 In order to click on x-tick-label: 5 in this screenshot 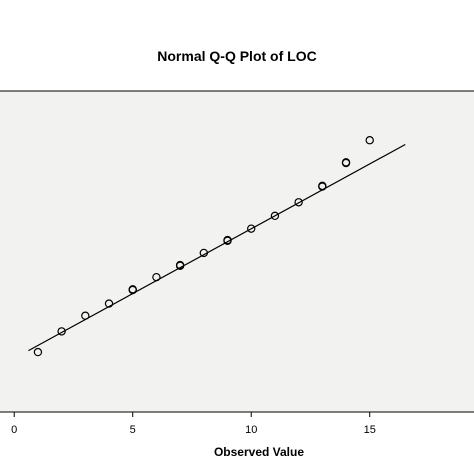, I will do `click(133, 430)`.